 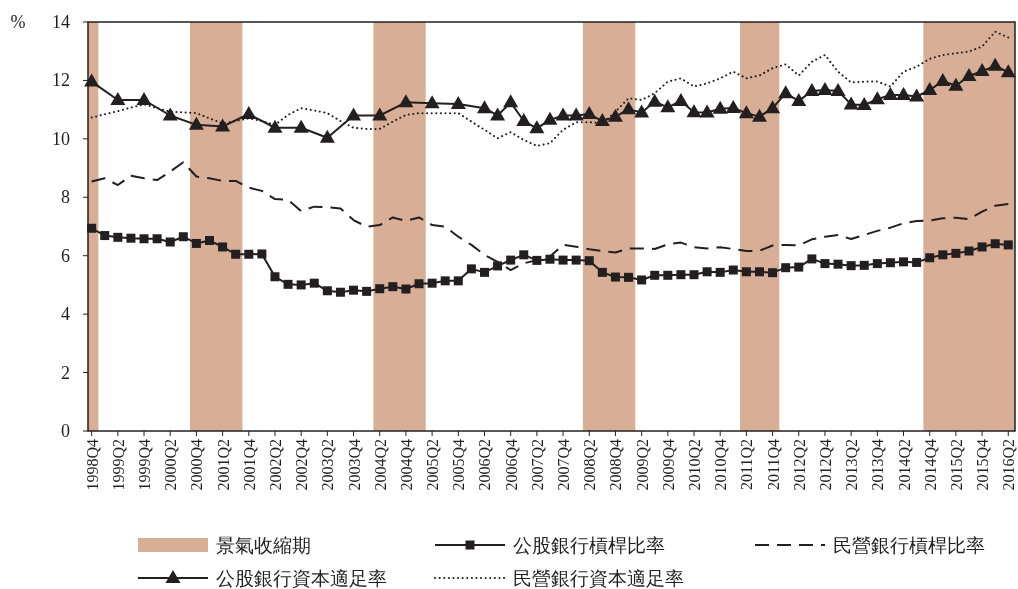 What do you see at coordinates (773, 464) in the screenshot?
I see `x-tick-label: 2011Q4` at bounding box center [773, 464].